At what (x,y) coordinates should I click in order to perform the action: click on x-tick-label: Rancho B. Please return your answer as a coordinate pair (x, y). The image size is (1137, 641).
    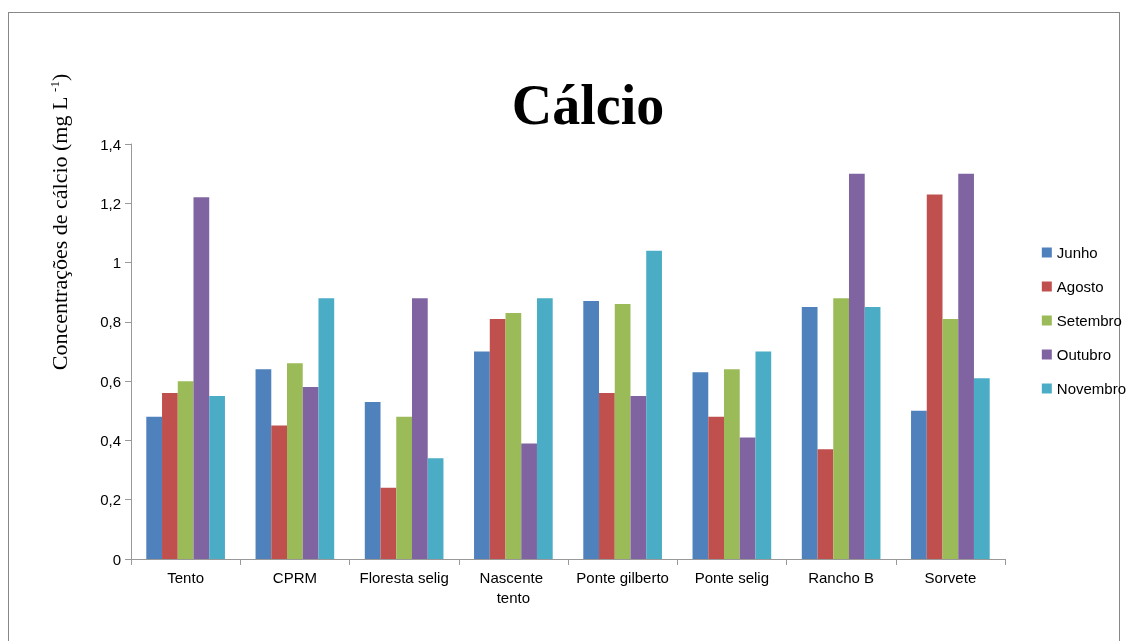
    Looking at the image, I should click on (841, 577).